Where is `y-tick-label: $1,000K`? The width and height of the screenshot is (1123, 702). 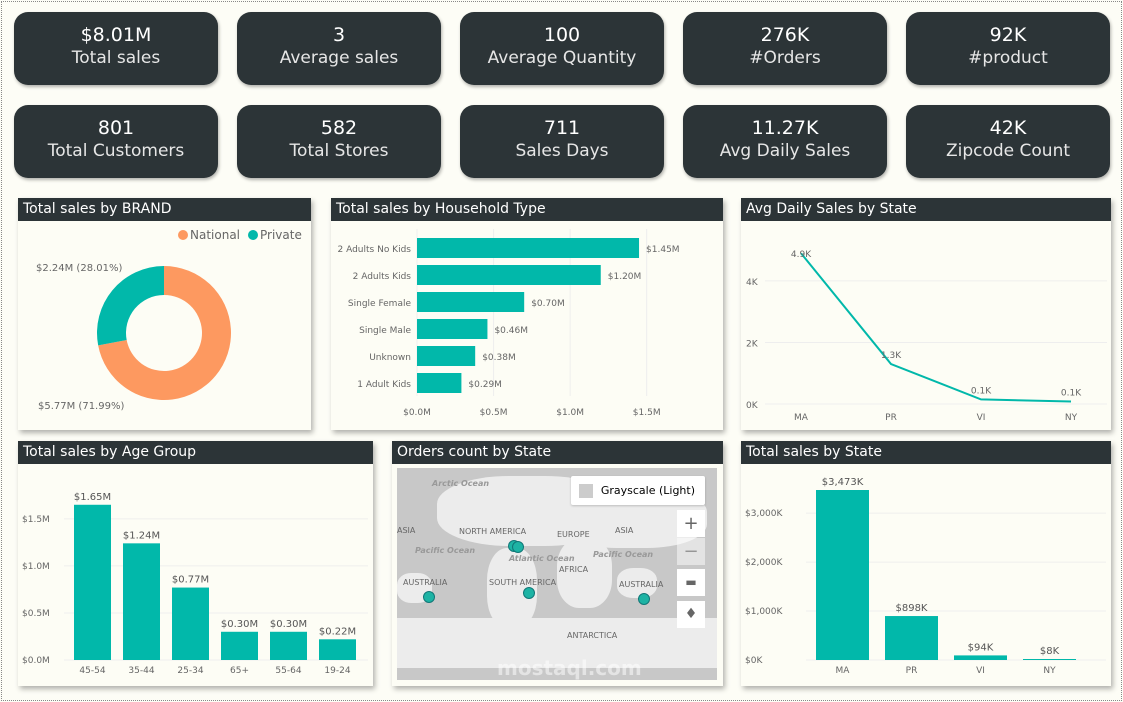
y-tick-label: $1,000K is located at coordinates (764, 612).